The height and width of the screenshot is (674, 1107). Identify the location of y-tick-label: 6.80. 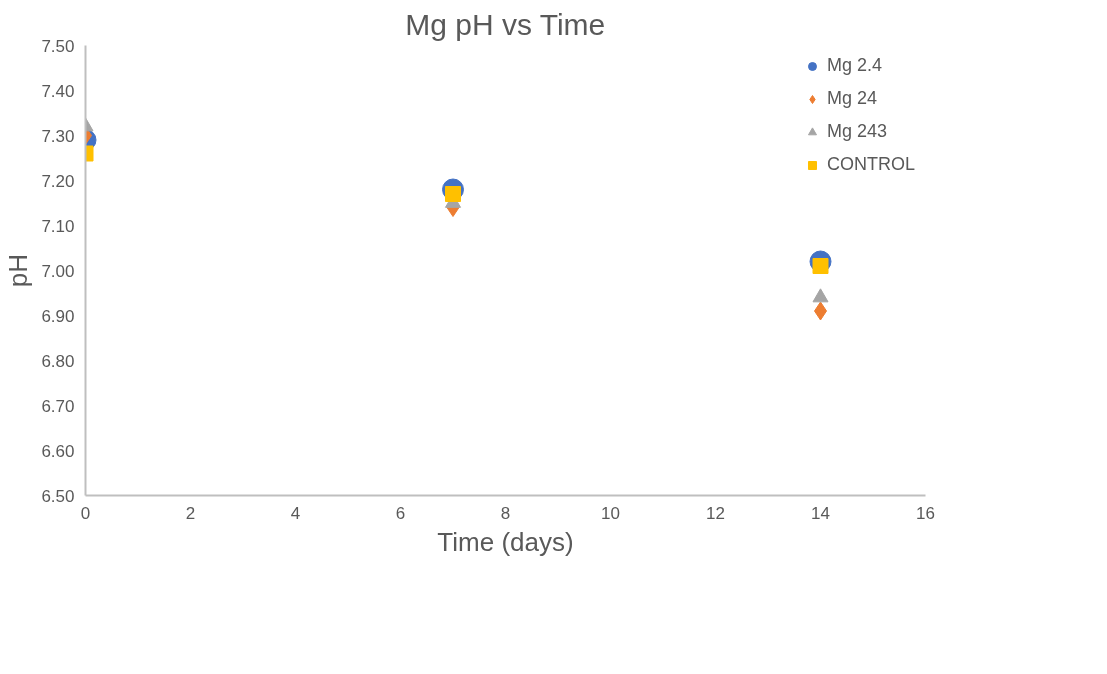
(58, 361).